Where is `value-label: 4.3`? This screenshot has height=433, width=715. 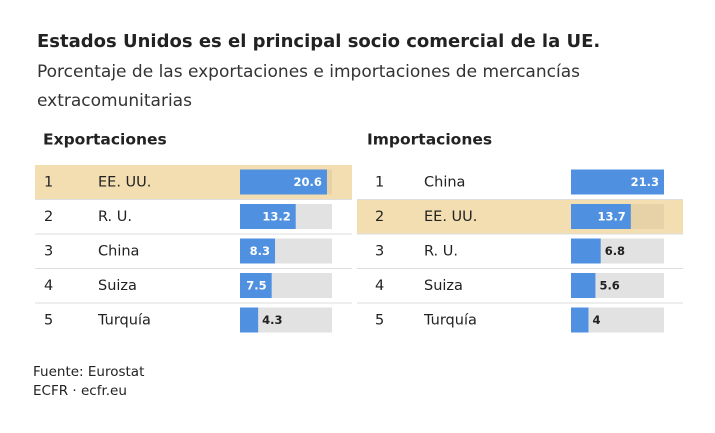
value-label: 4.3 is located at coordinates (272, 320).